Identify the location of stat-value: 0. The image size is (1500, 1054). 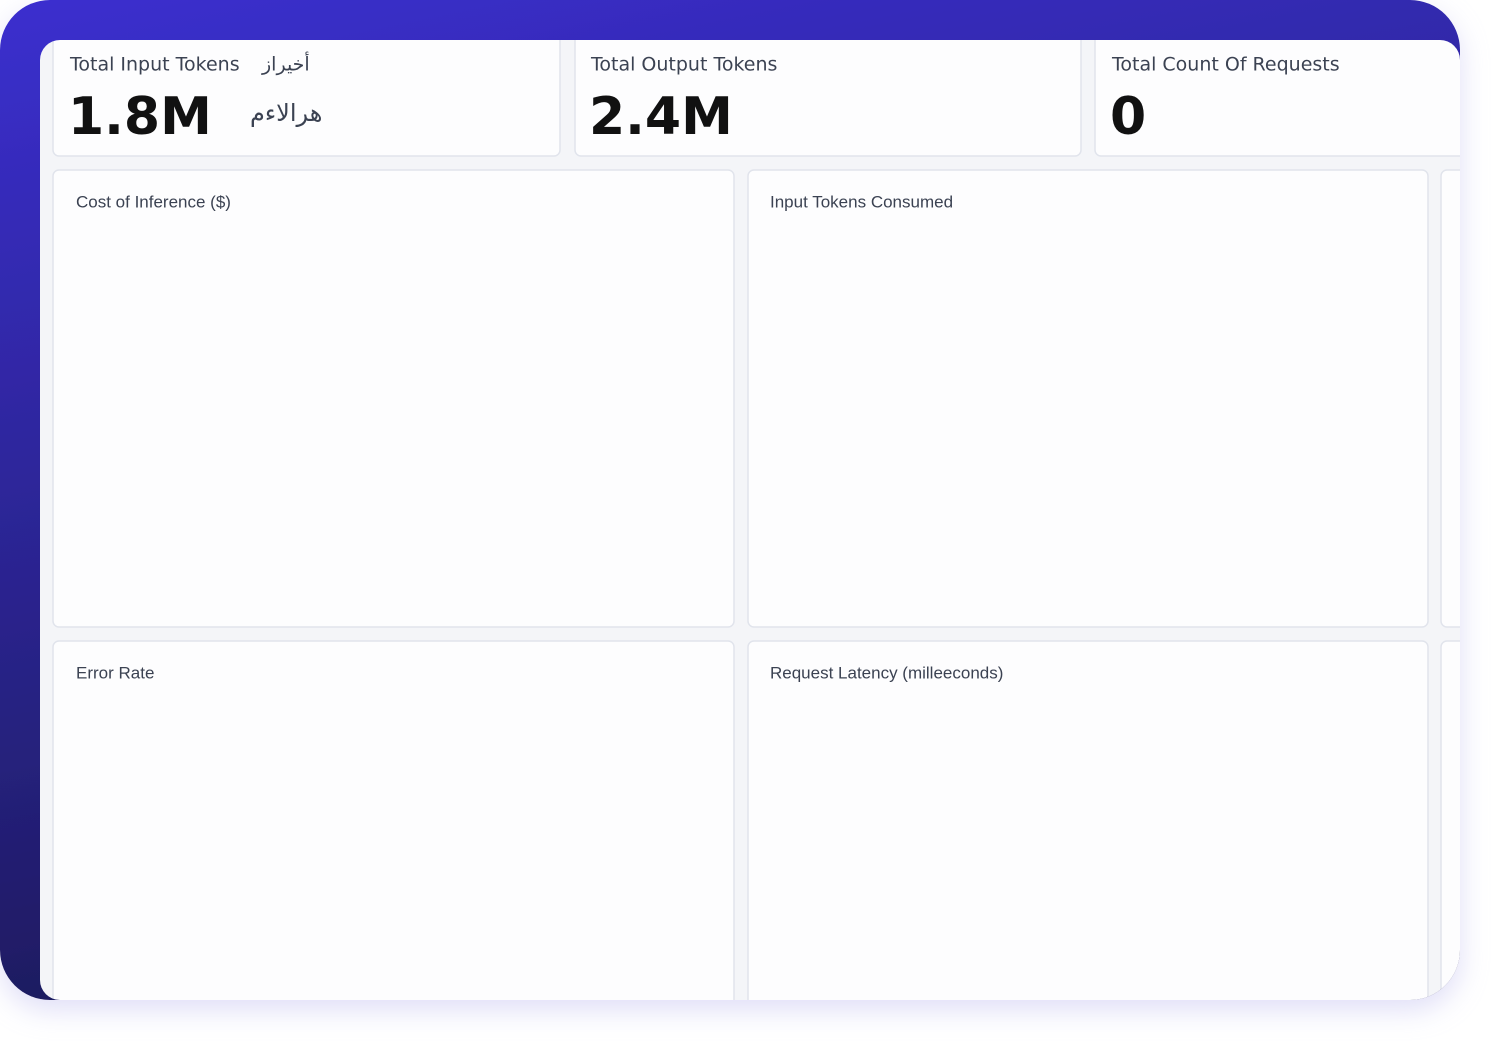
(1128, 117).